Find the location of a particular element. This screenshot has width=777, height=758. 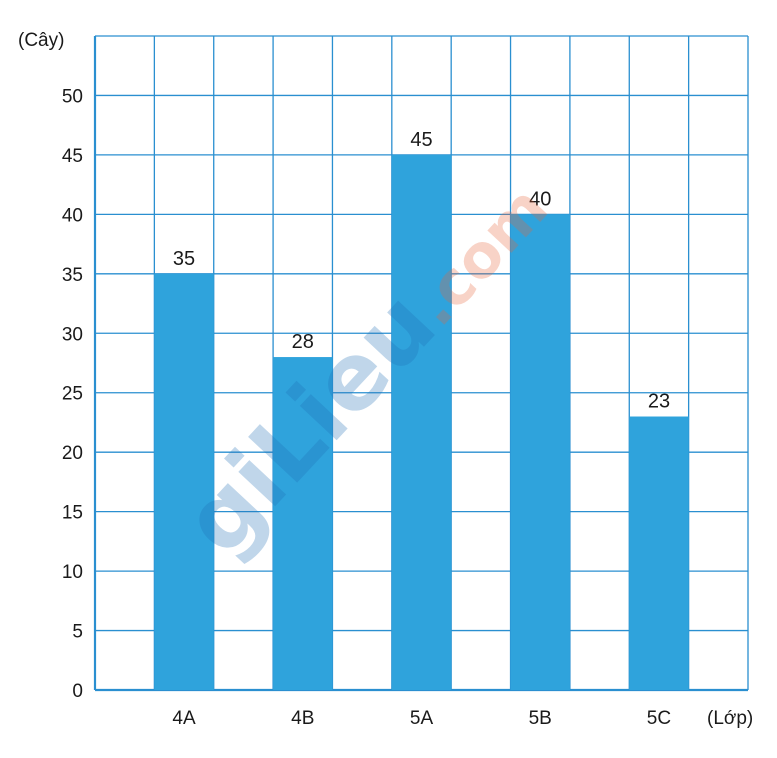

y-tick-label: 0 is located at coordinates (77, 691).